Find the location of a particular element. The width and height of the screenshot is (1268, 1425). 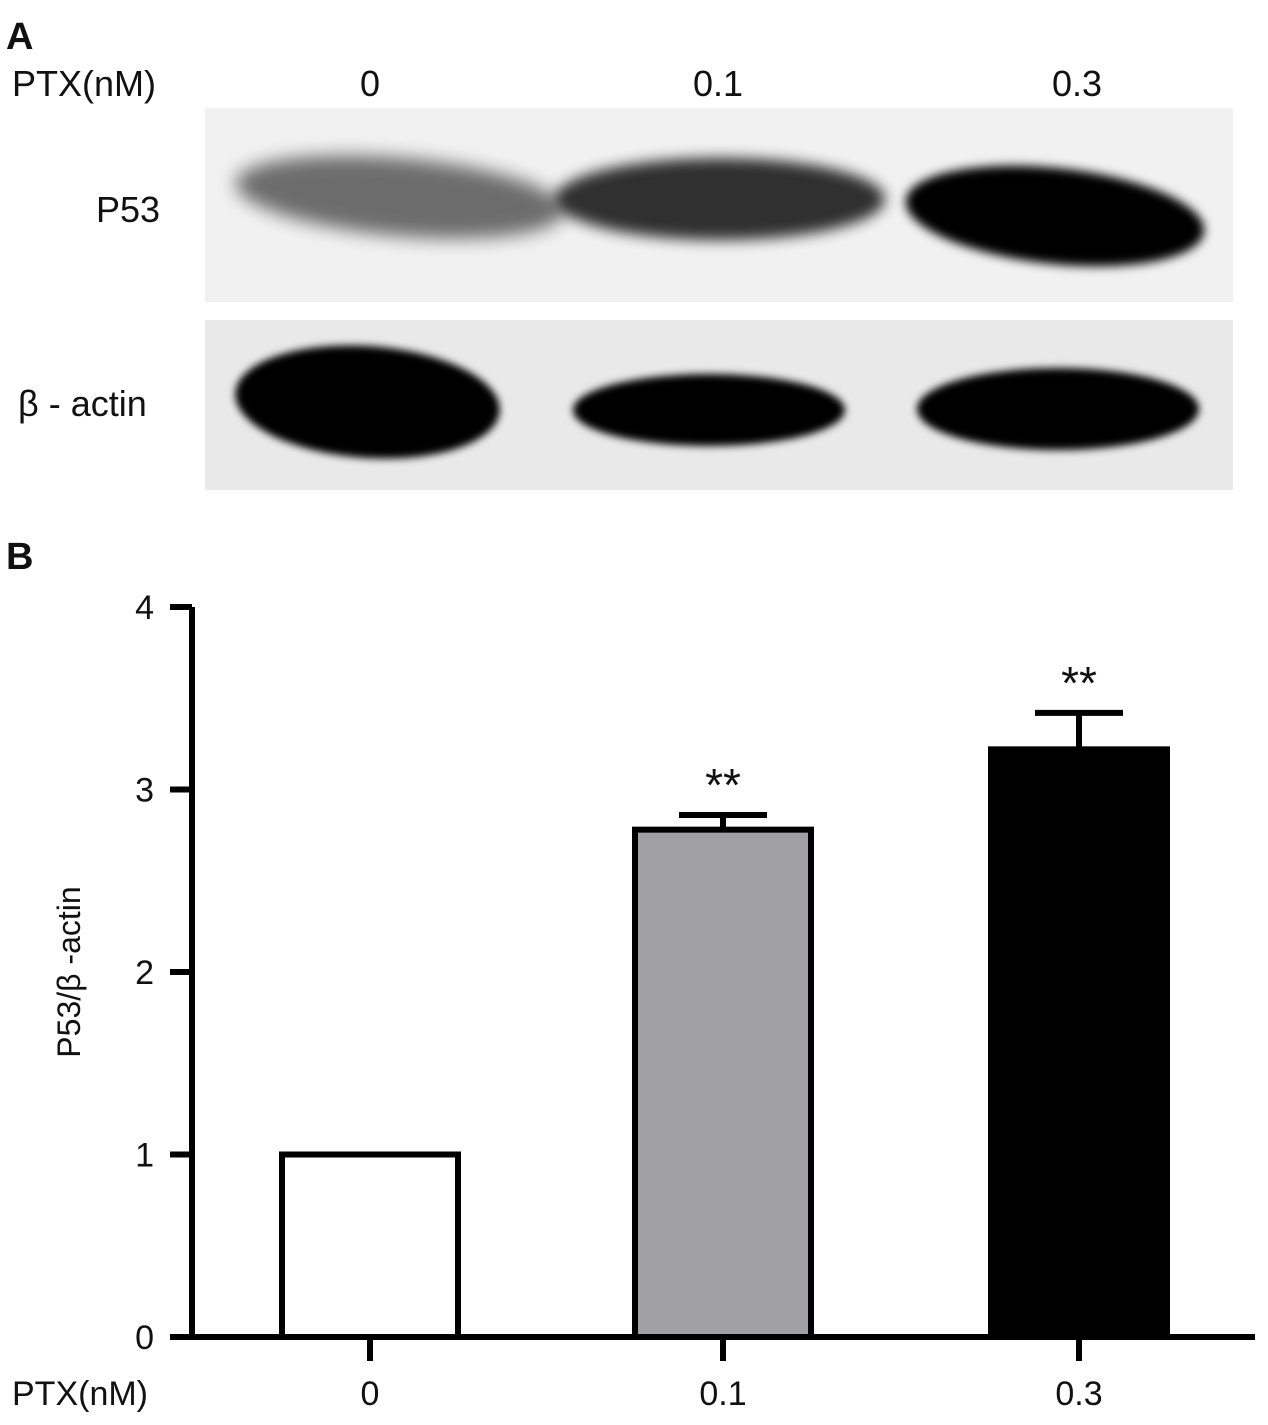

p53-blot-strip is located at coordinates (719, 205).